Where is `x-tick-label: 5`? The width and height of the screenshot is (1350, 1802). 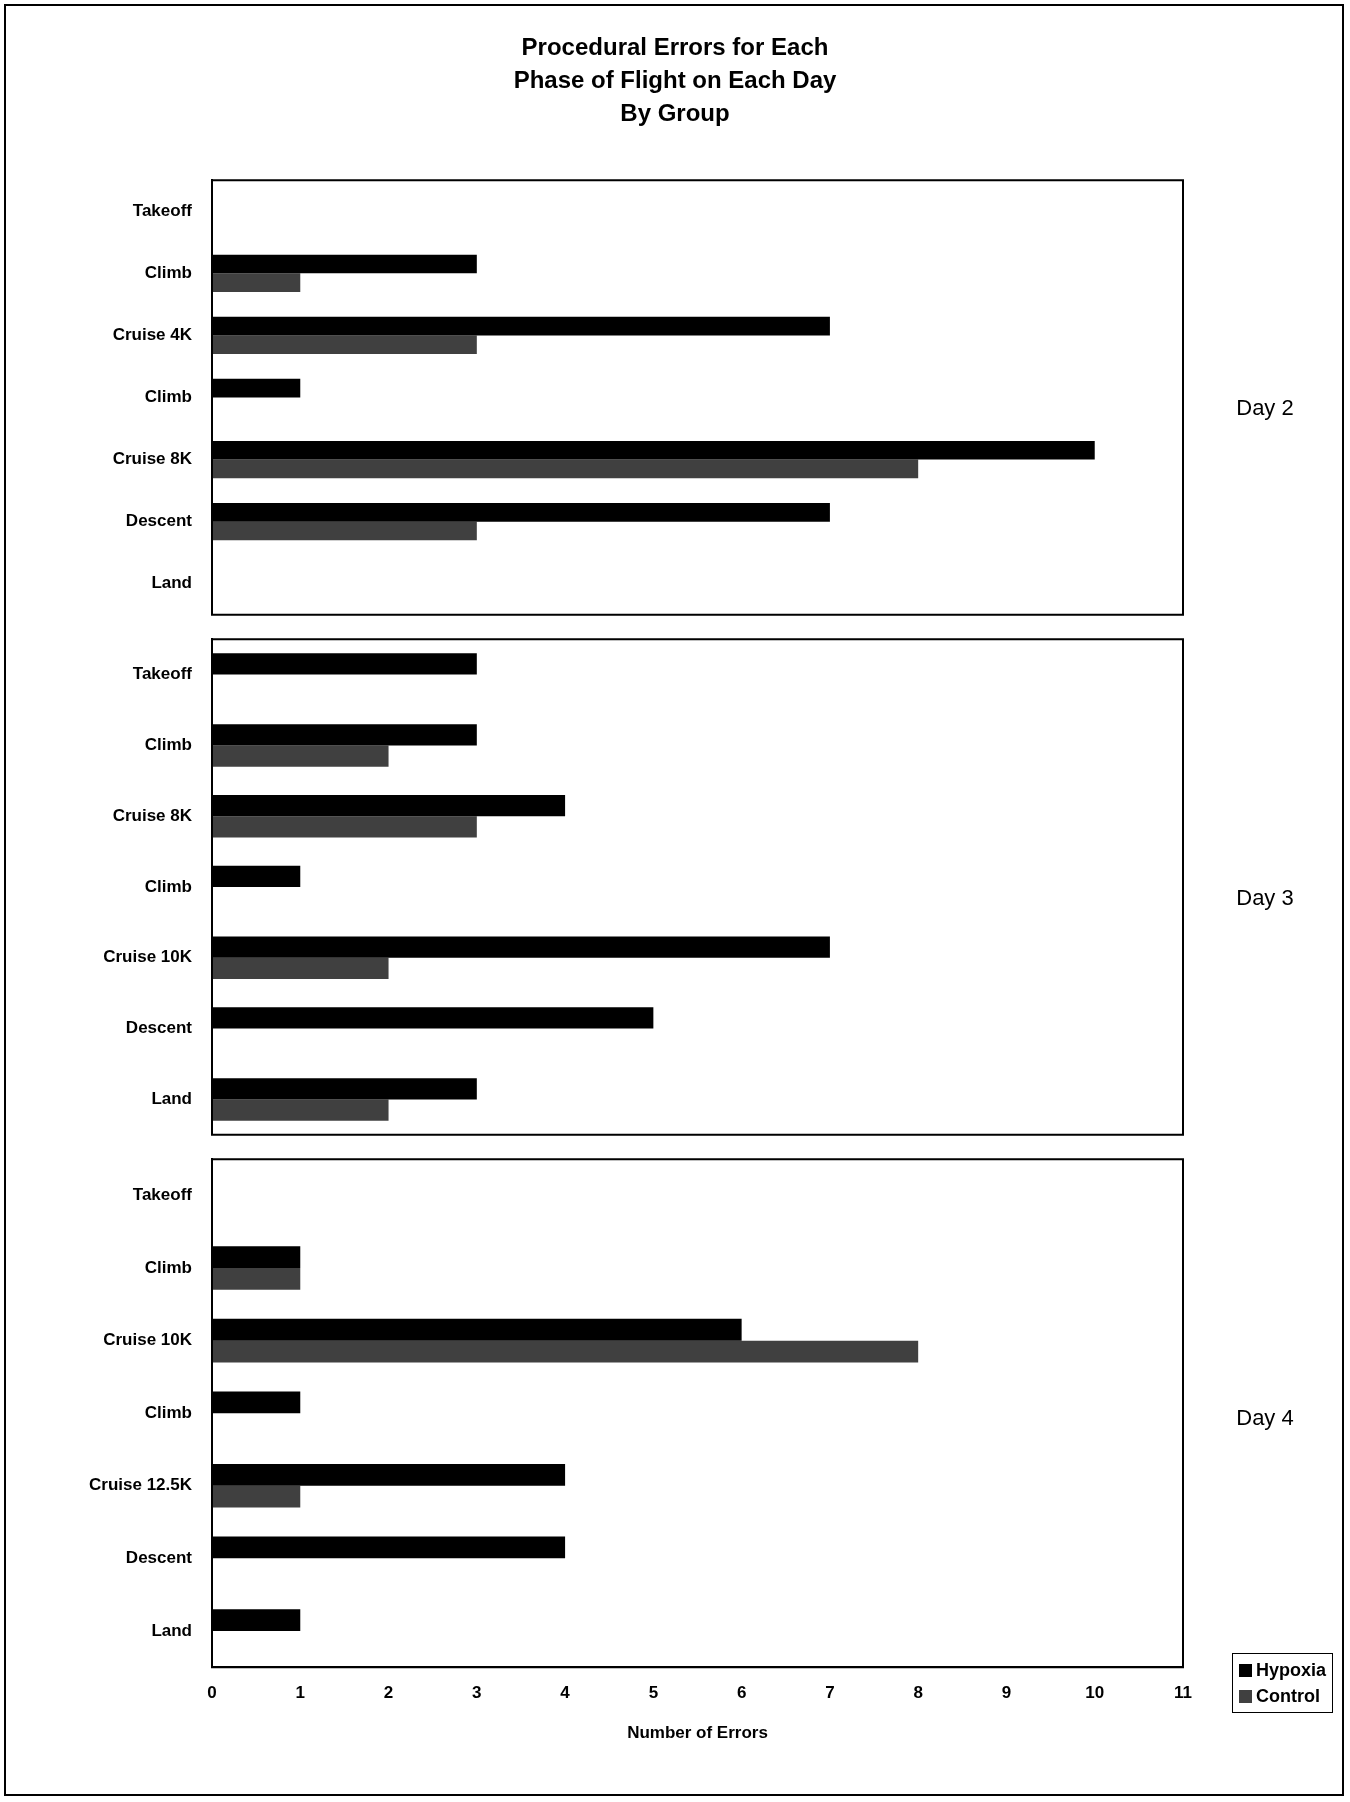 x-tick-label: 5 is located at coordinates (653, 1692).